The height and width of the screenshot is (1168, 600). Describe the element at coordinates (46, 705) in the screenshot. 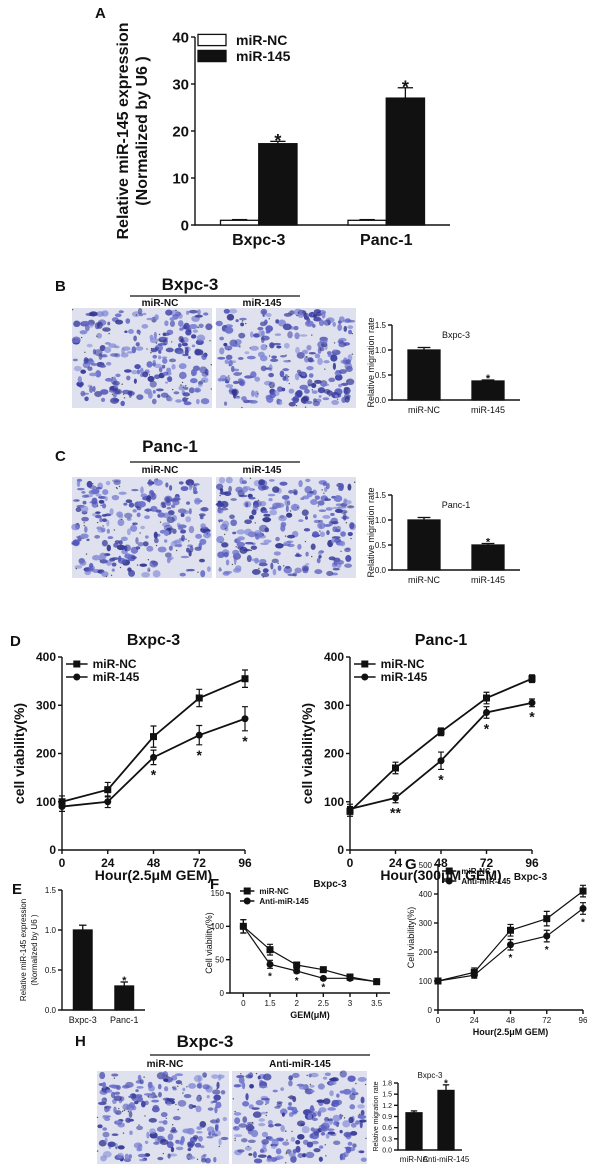

I see `y-tick-label: 300` at that location.